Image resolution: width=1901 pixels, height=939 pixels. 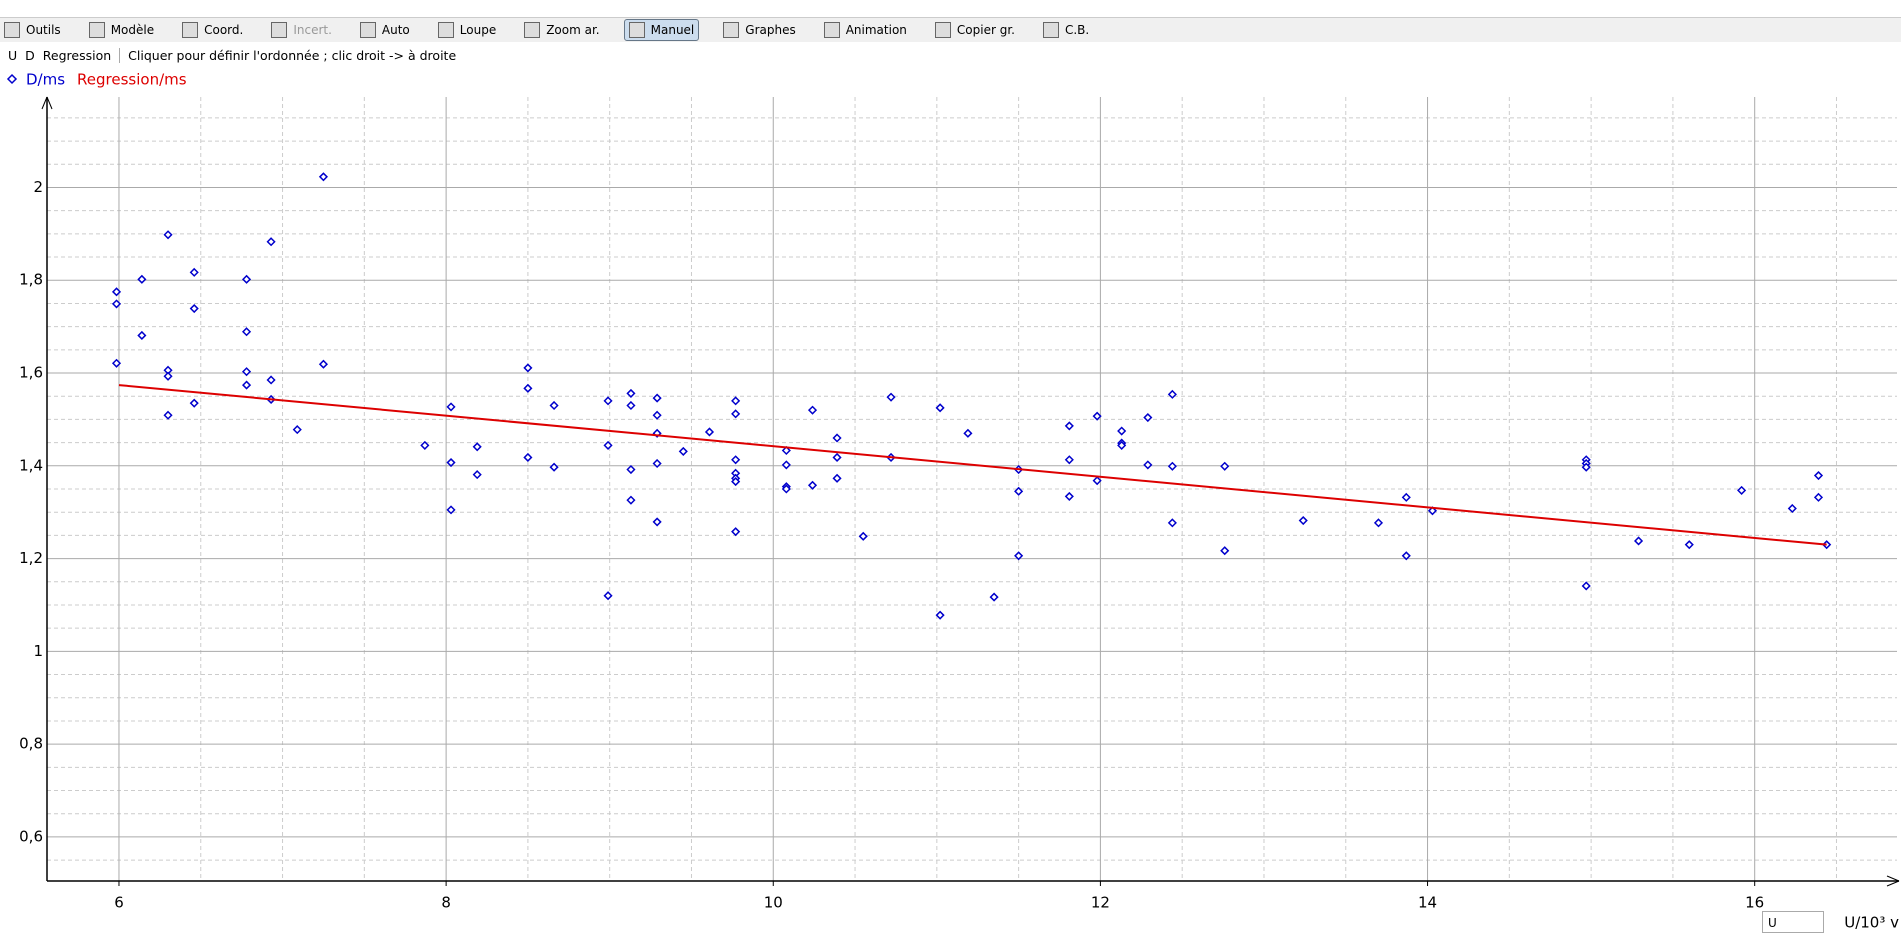 What do you see at coordinates (31, 836) in the screenshot?
I see `y-tick-label: 0,6` at bounding box center [31, 836].